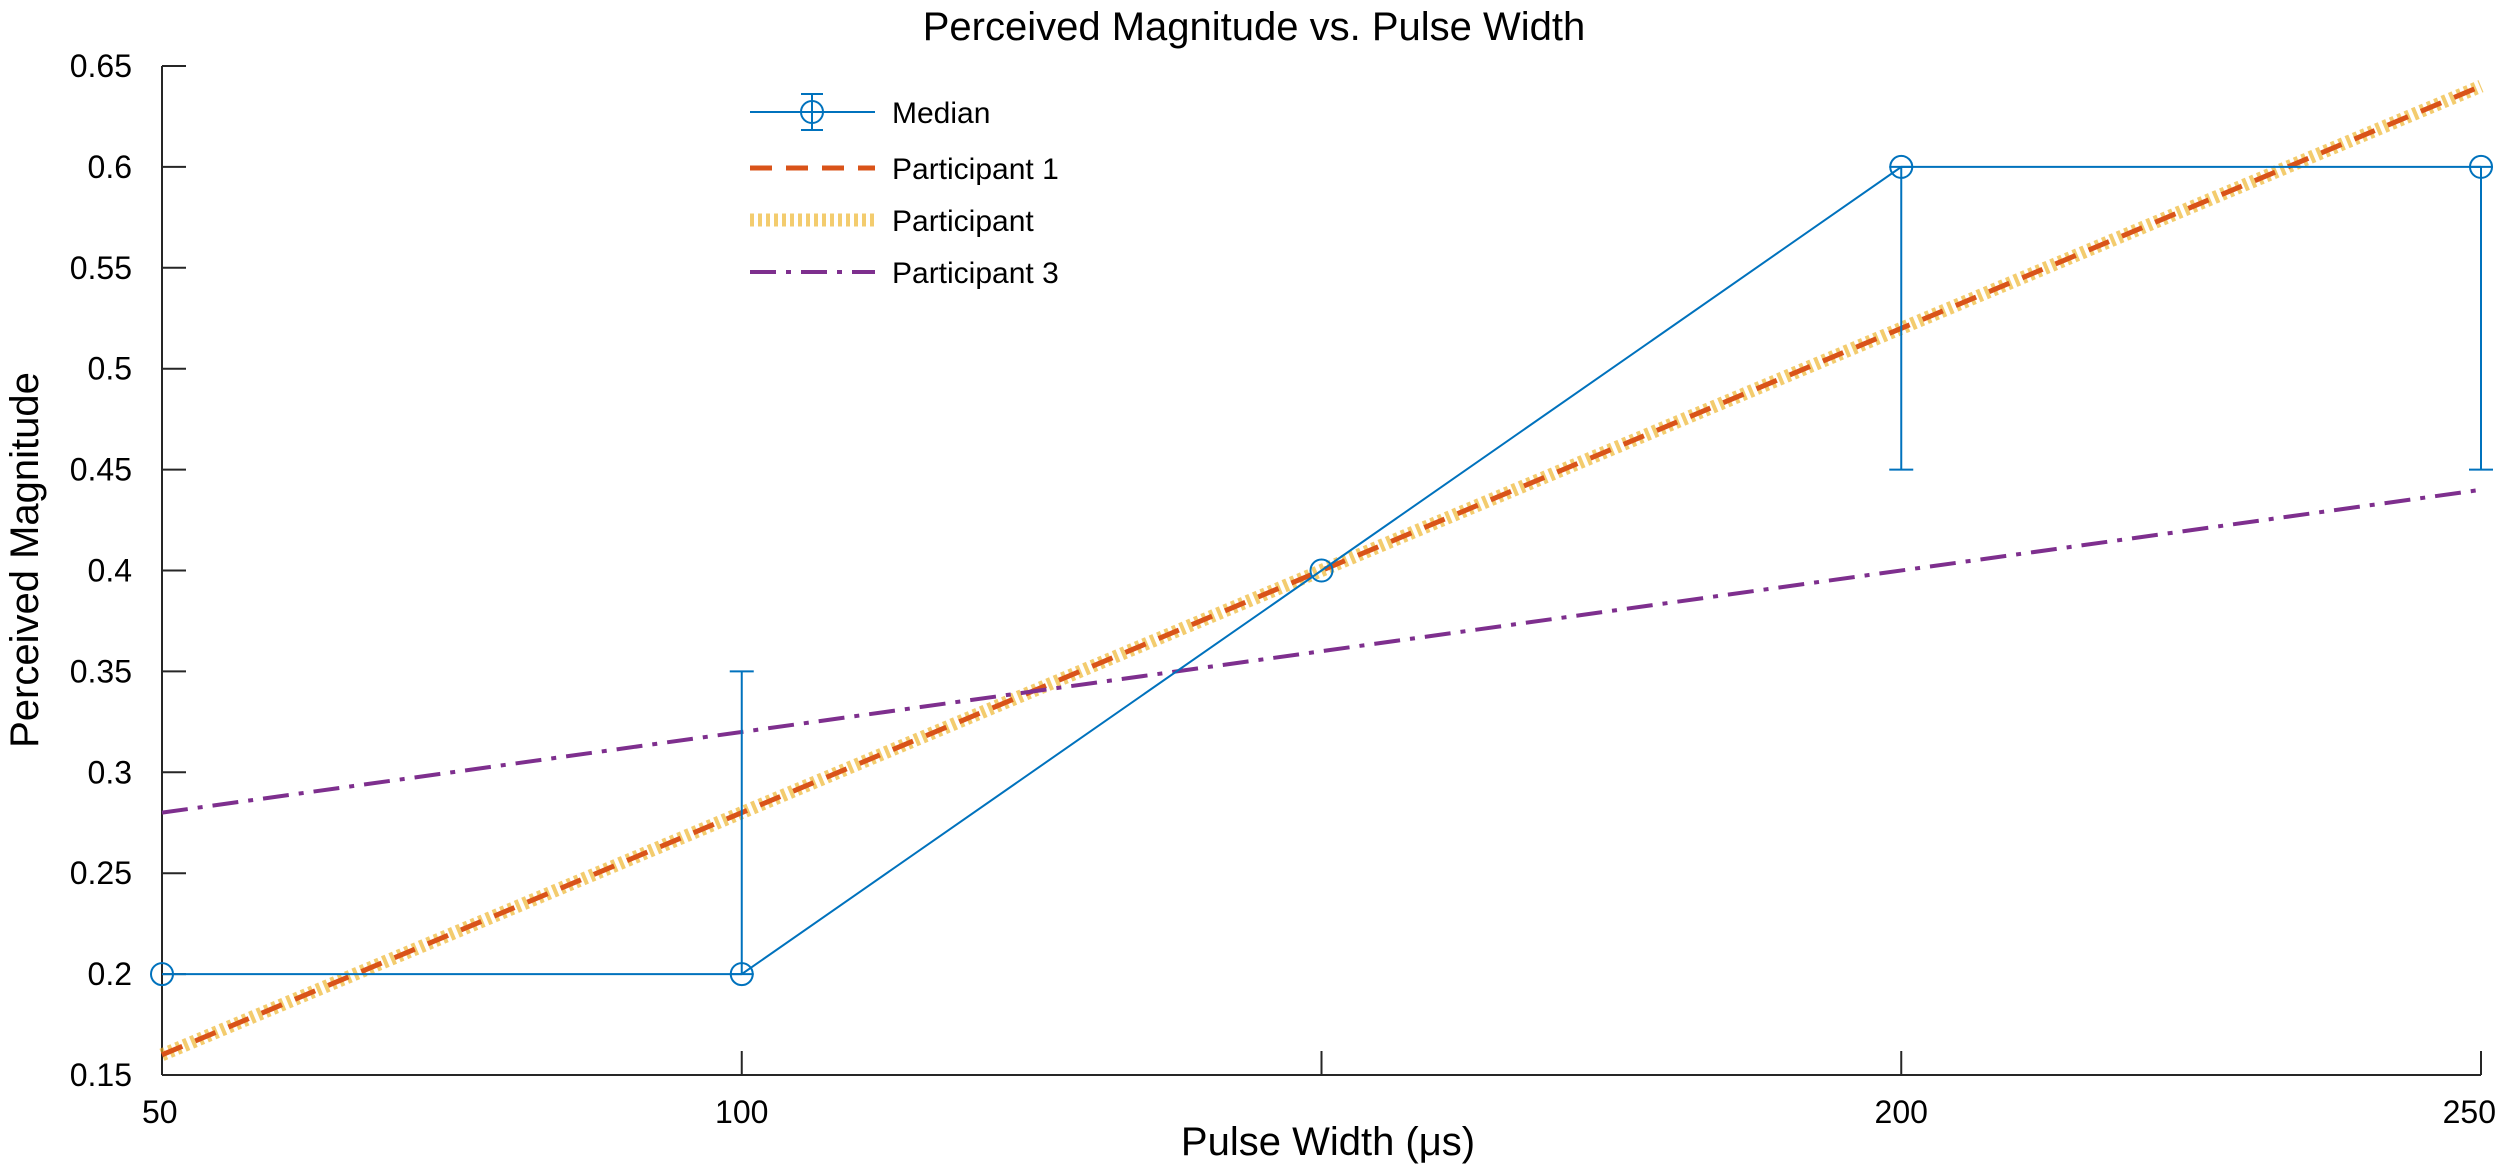  Describe the element at coordinates (110, 772) in the screenshot. I see `y-tick-label: 0.3` at that location.